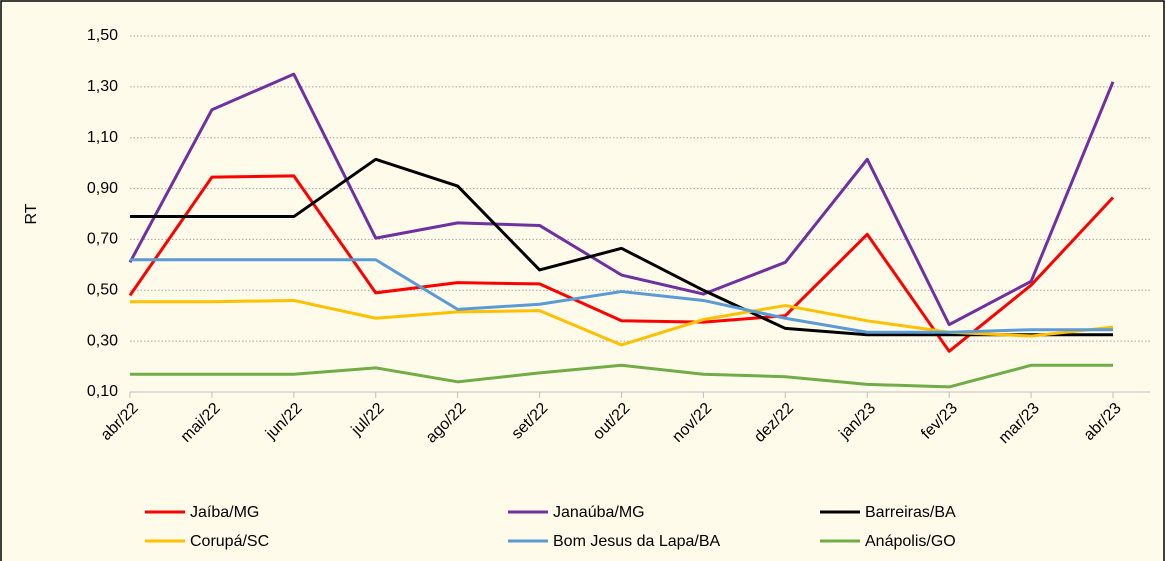 The height and width of the screenshot is (561, 1166). What do you see at coordinates (102, 188) in the screenshot?
I see `y-tick-label: 0,90` at bounding box center [102, 188].